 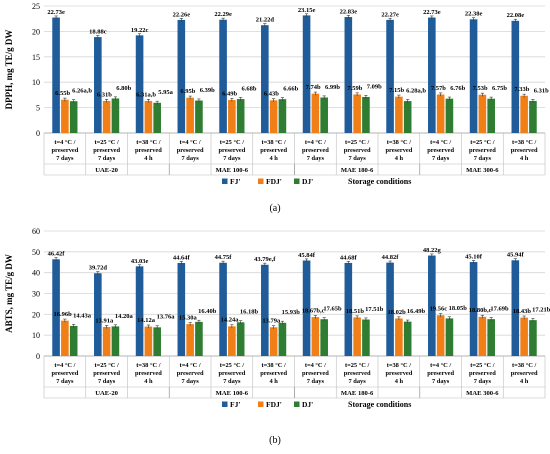 What do you see at coordinates (274, 208) in the screenshot?
I see `panel-label: (a)` at bounding box center [274, 208].